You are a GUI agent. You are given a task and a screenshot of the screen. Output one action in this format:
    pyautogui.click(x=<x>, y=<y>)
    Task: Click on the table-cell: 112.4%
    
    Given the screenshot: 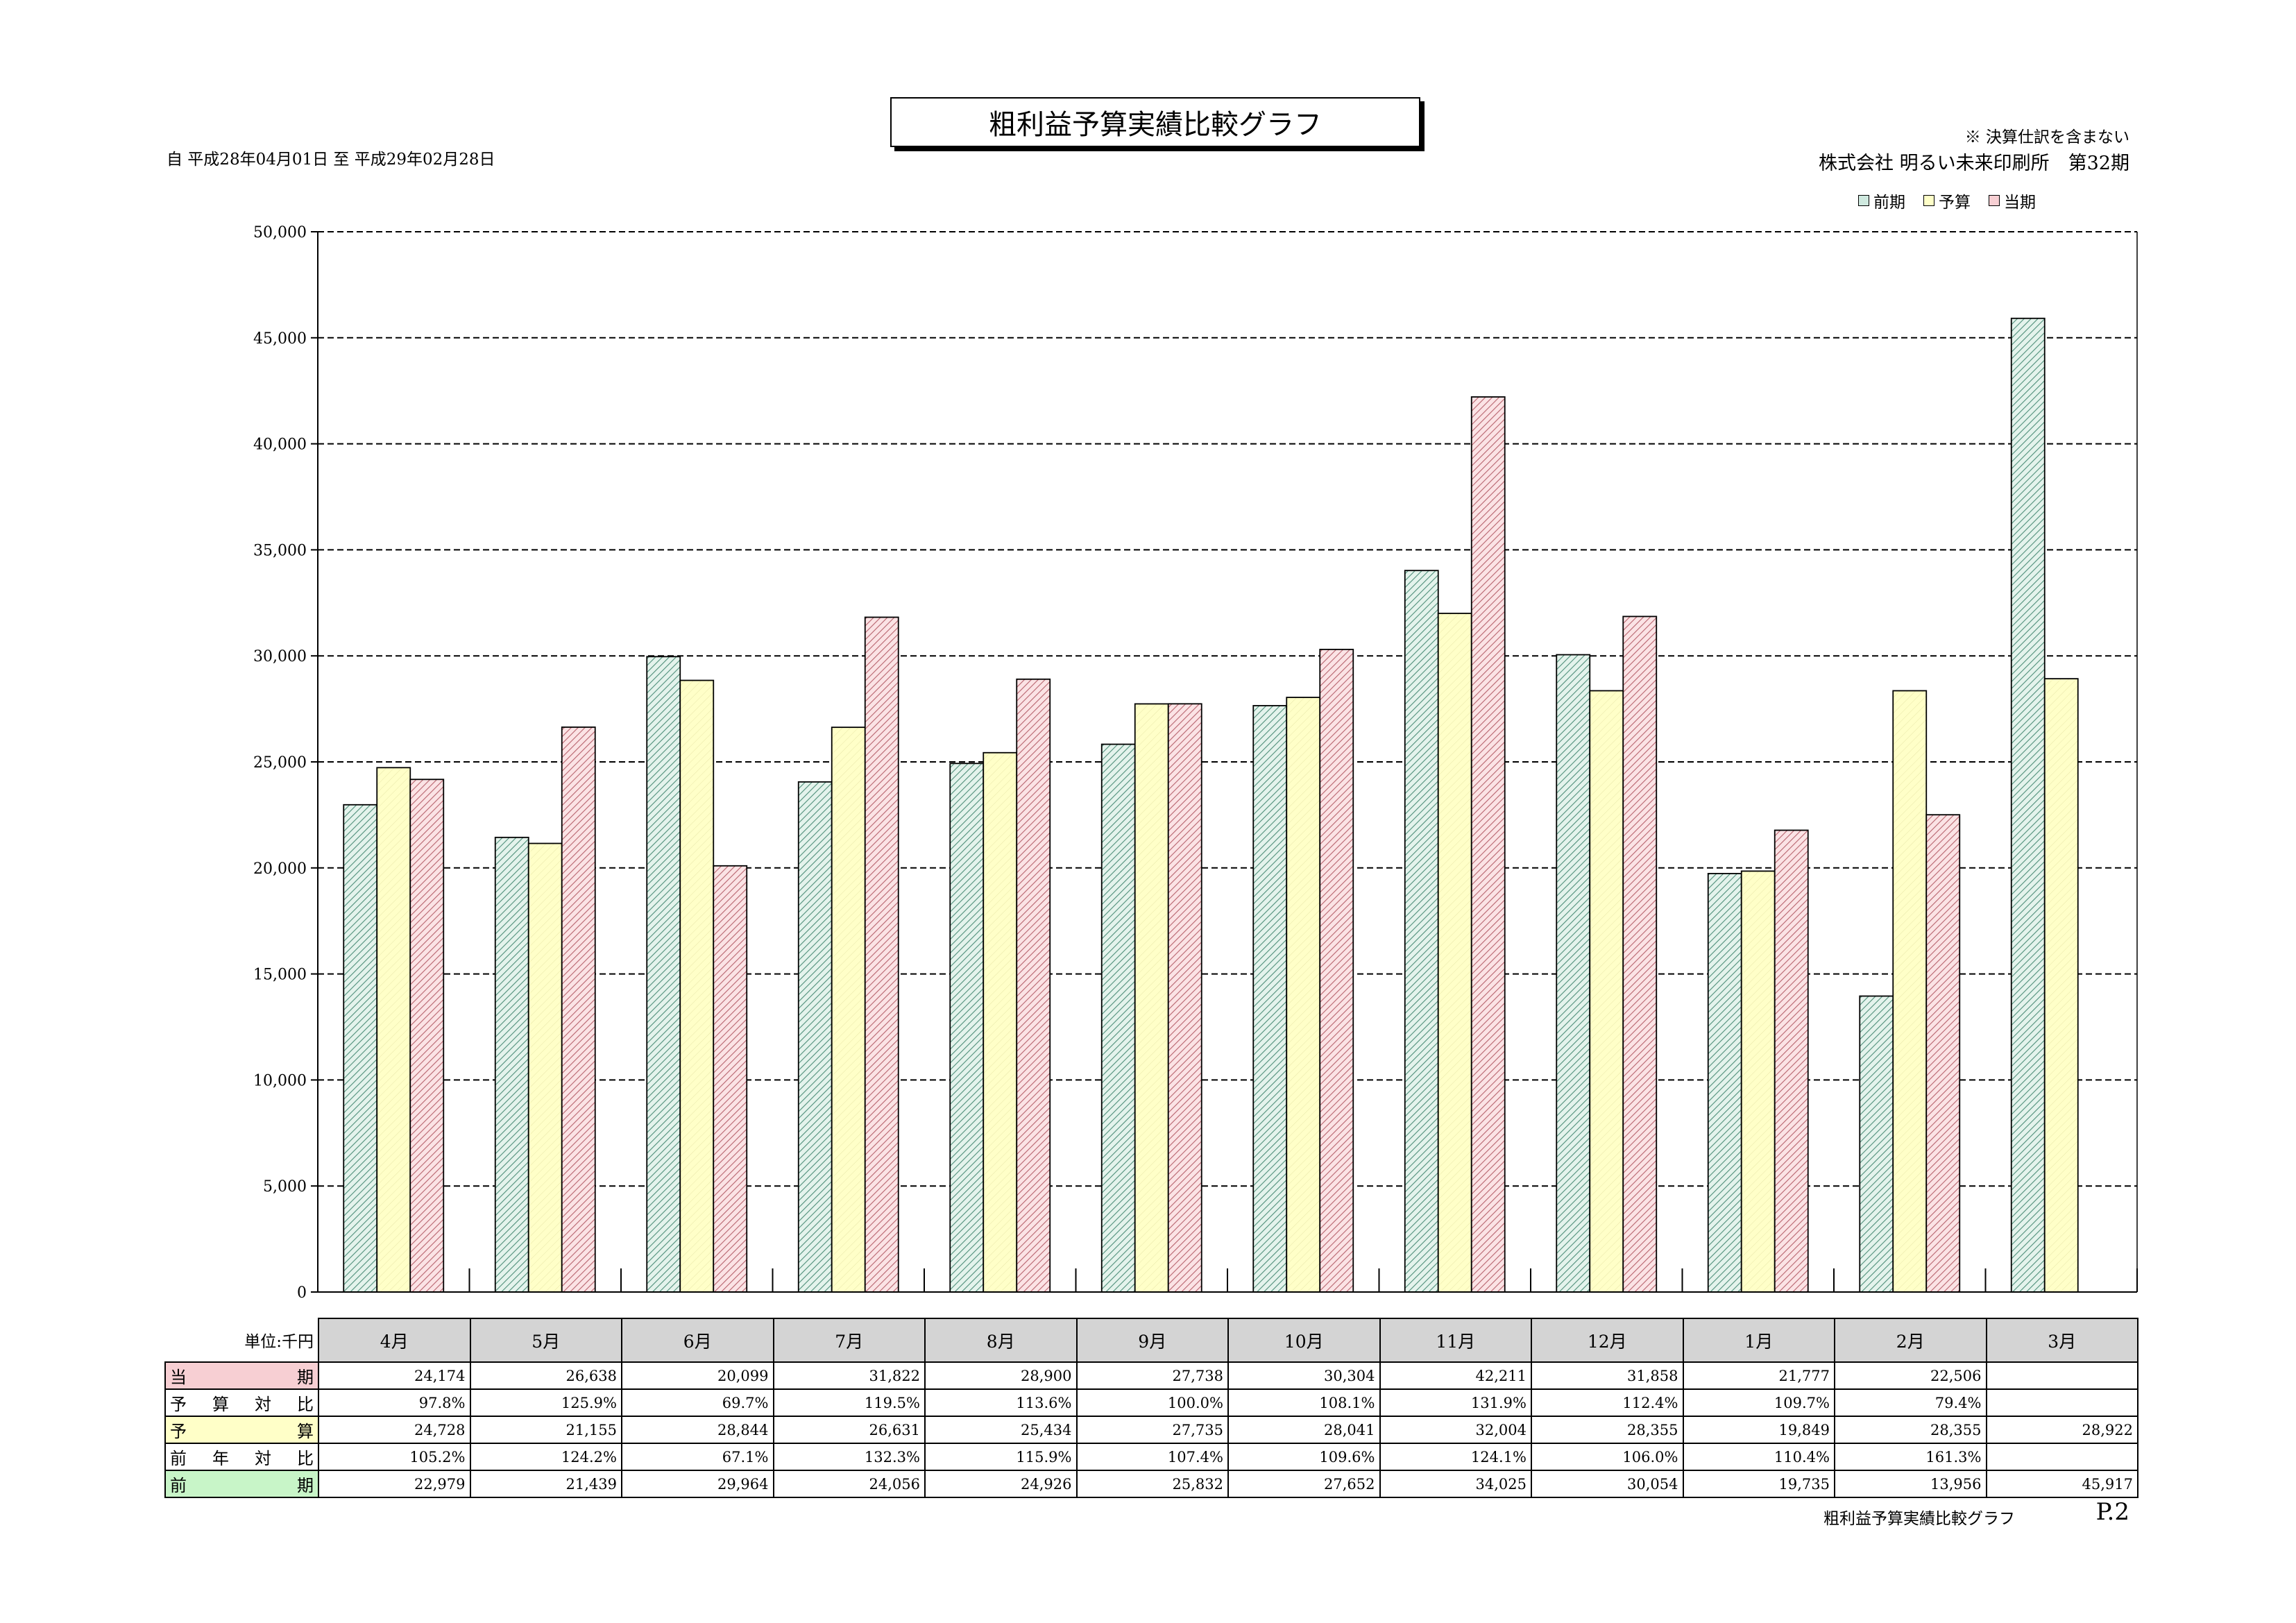 What is the action you would take?
    pyautogui.click(x=1607, y=1402)
    